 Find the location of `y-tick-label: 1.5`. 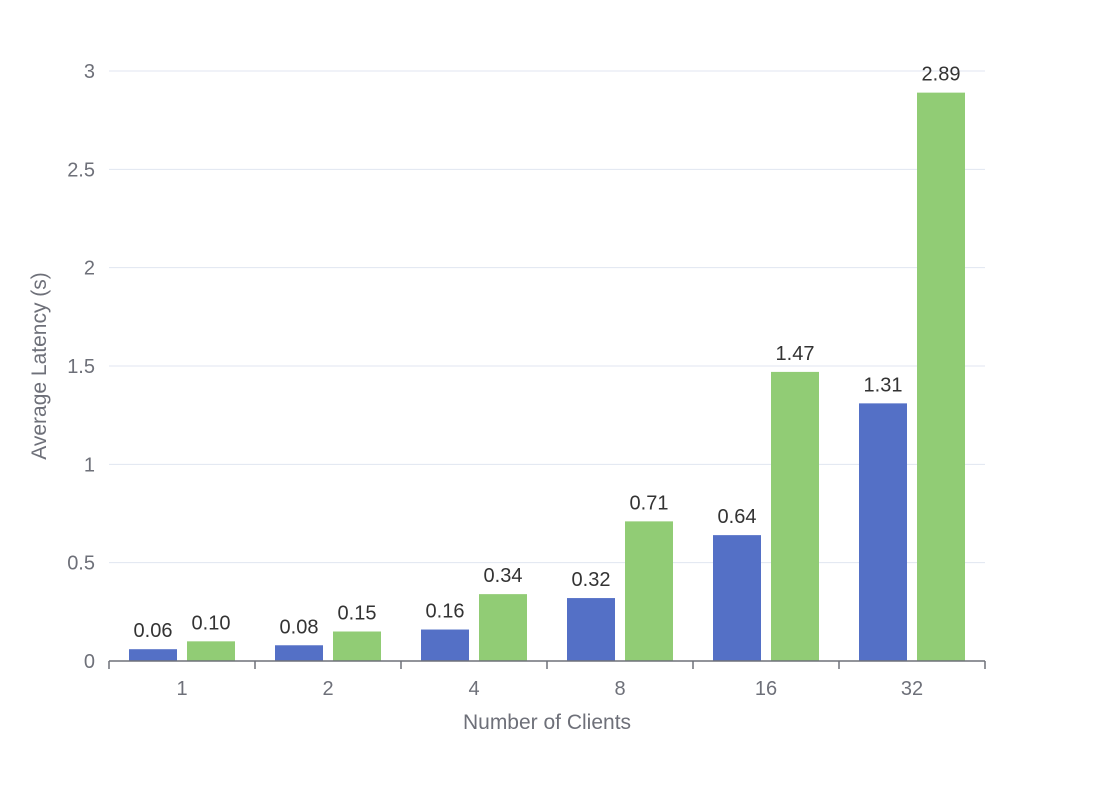

y-tick-label: 1.5 is located at coordinates (81, 367).